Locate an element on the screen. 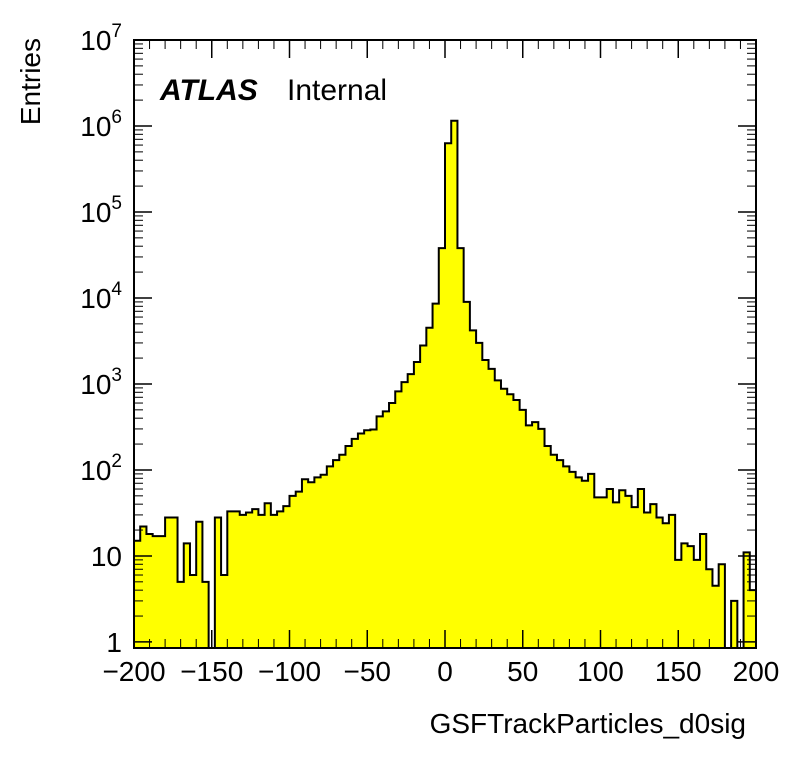 The image size is (796, 772). y-axis-title: Entries is located at coordinates (30, 81).